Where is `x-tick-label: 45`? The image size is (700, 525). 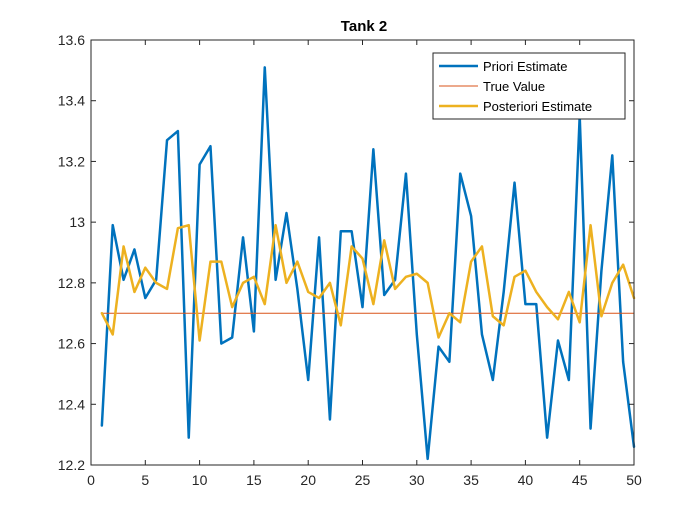
x-tick-label: 45 is located at coordinates (580, 480).